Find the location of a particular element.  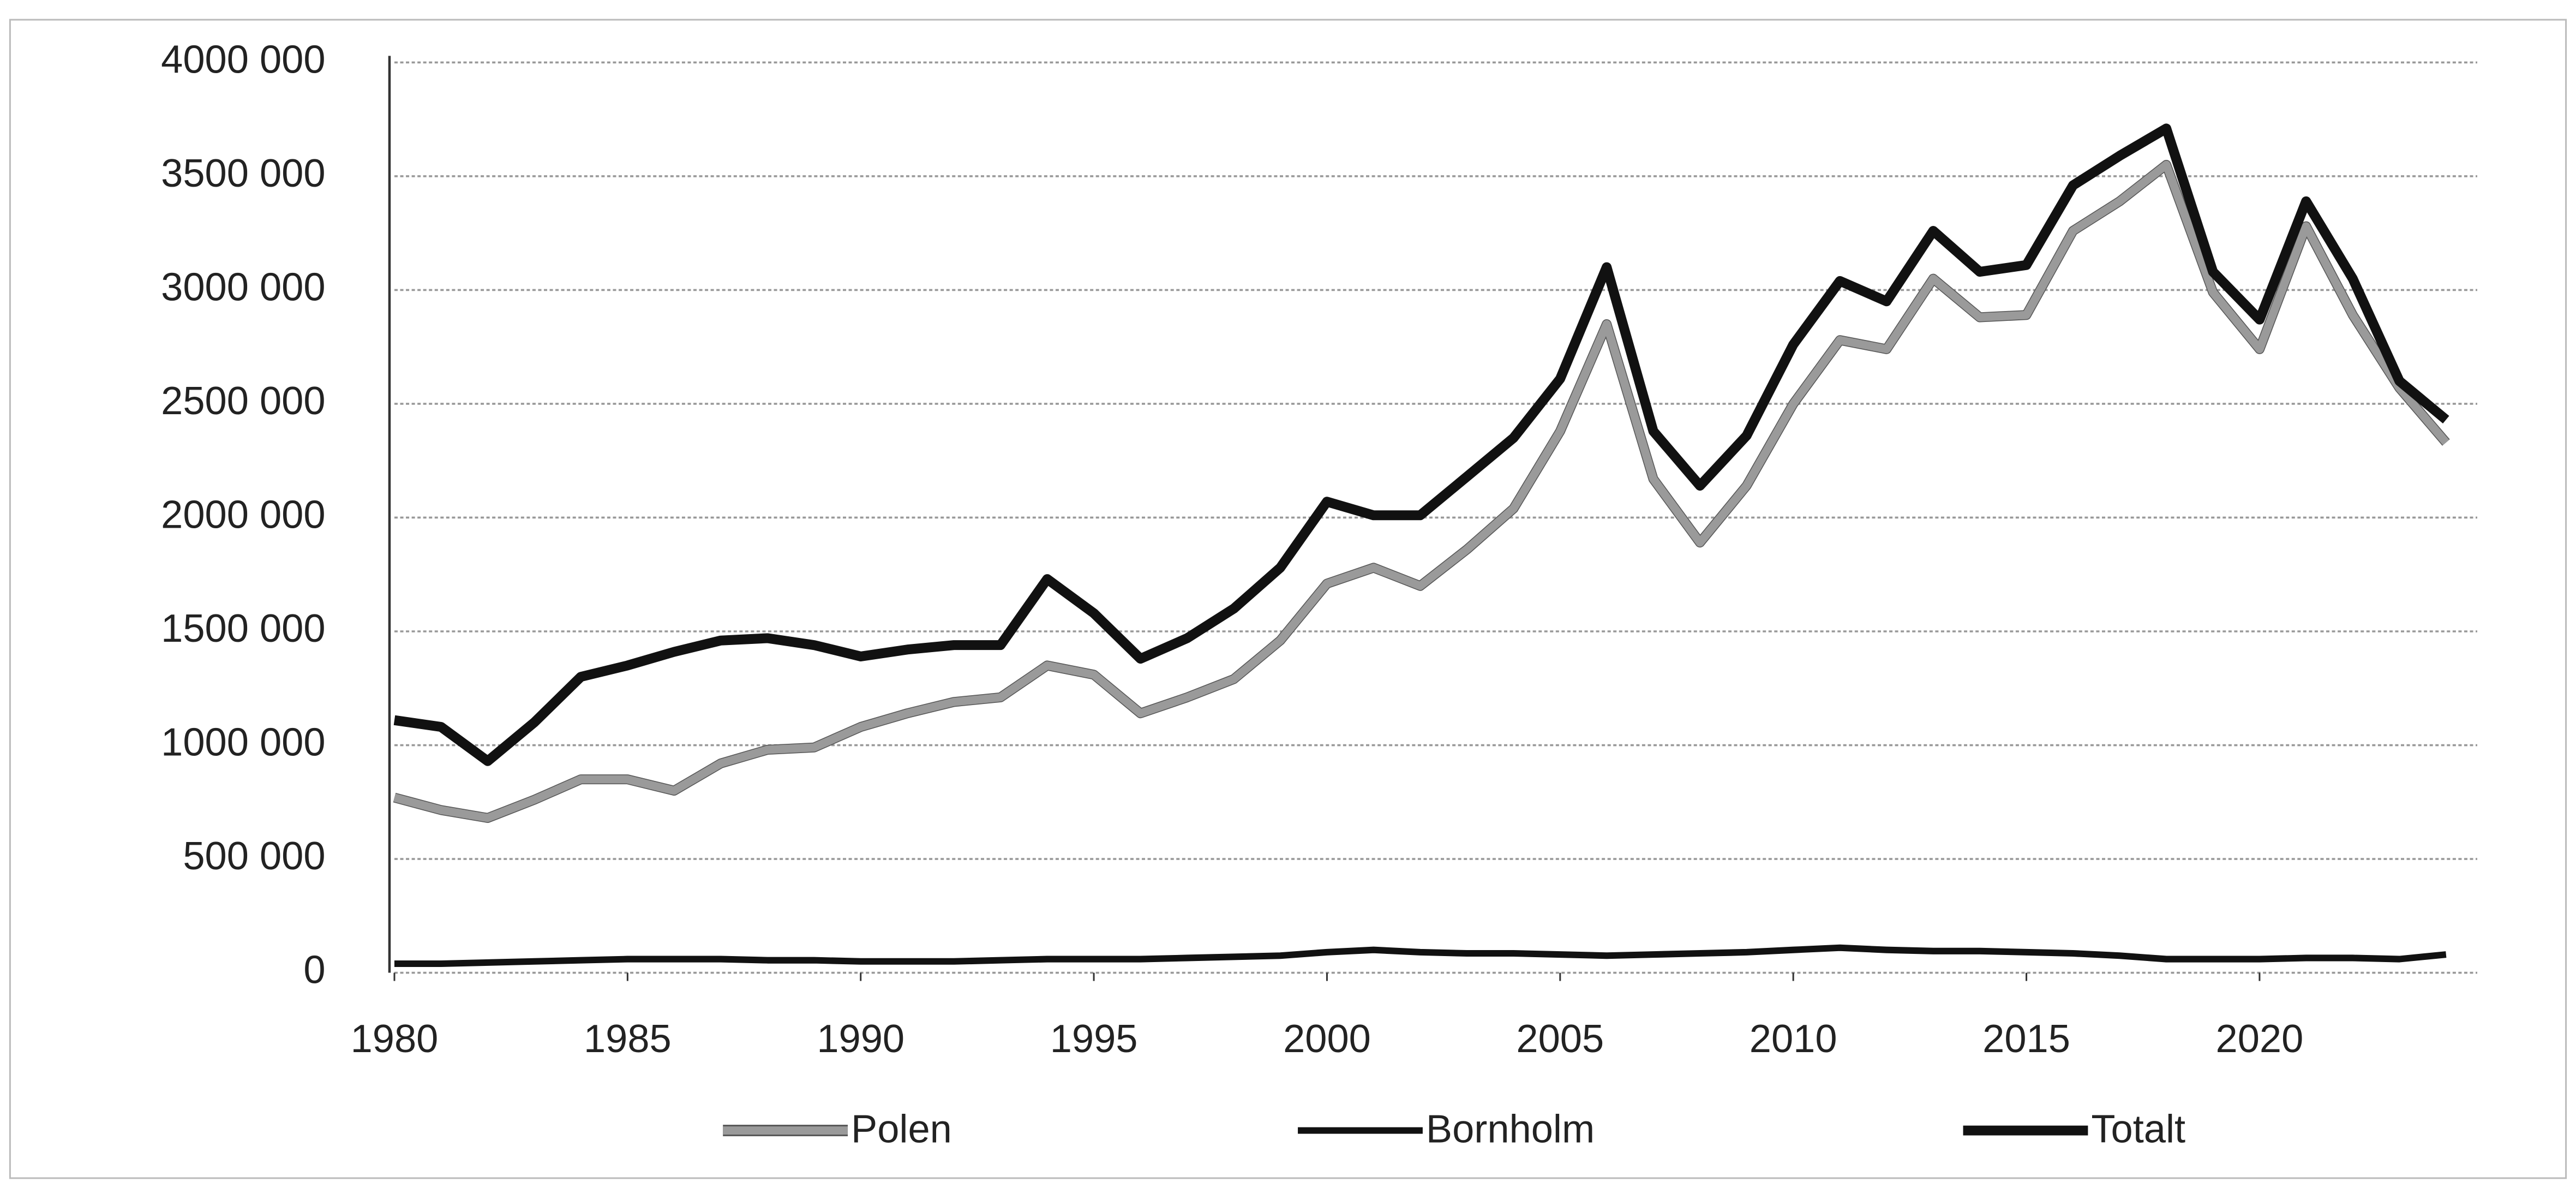

y-tick-label: 4000 000 is located at coordinates (243, 60).